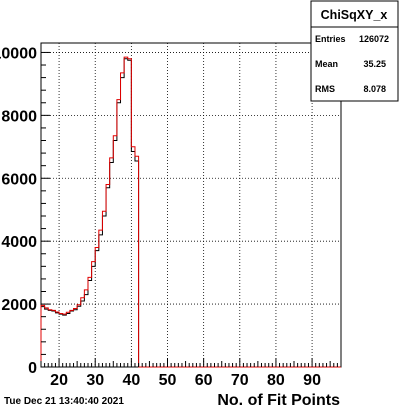 The height and width of the screenshot is (409, 400). Describe the element at coordinates (191, 373) in the screenshot. I see `x-axis: 20 30 40 50 60 70 80 90` at that location.